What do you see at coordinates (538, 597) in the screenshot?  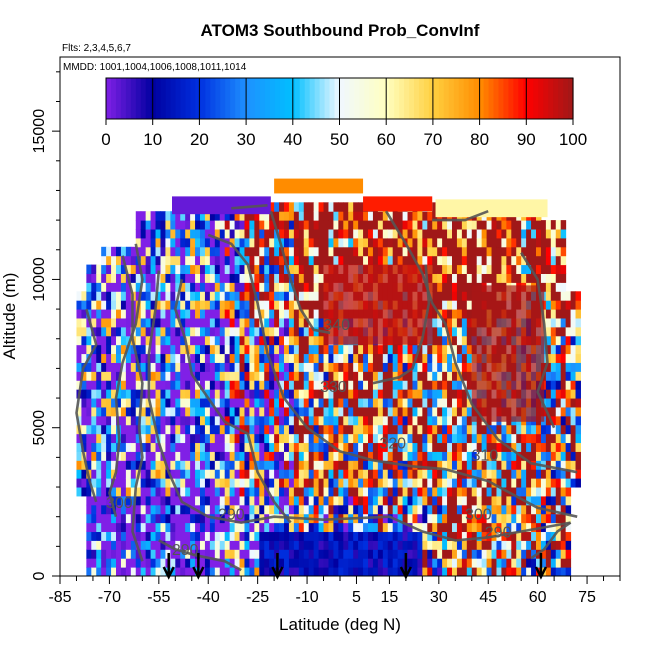 I see `x-tick-label: 60` at bounding box center [538, 597].